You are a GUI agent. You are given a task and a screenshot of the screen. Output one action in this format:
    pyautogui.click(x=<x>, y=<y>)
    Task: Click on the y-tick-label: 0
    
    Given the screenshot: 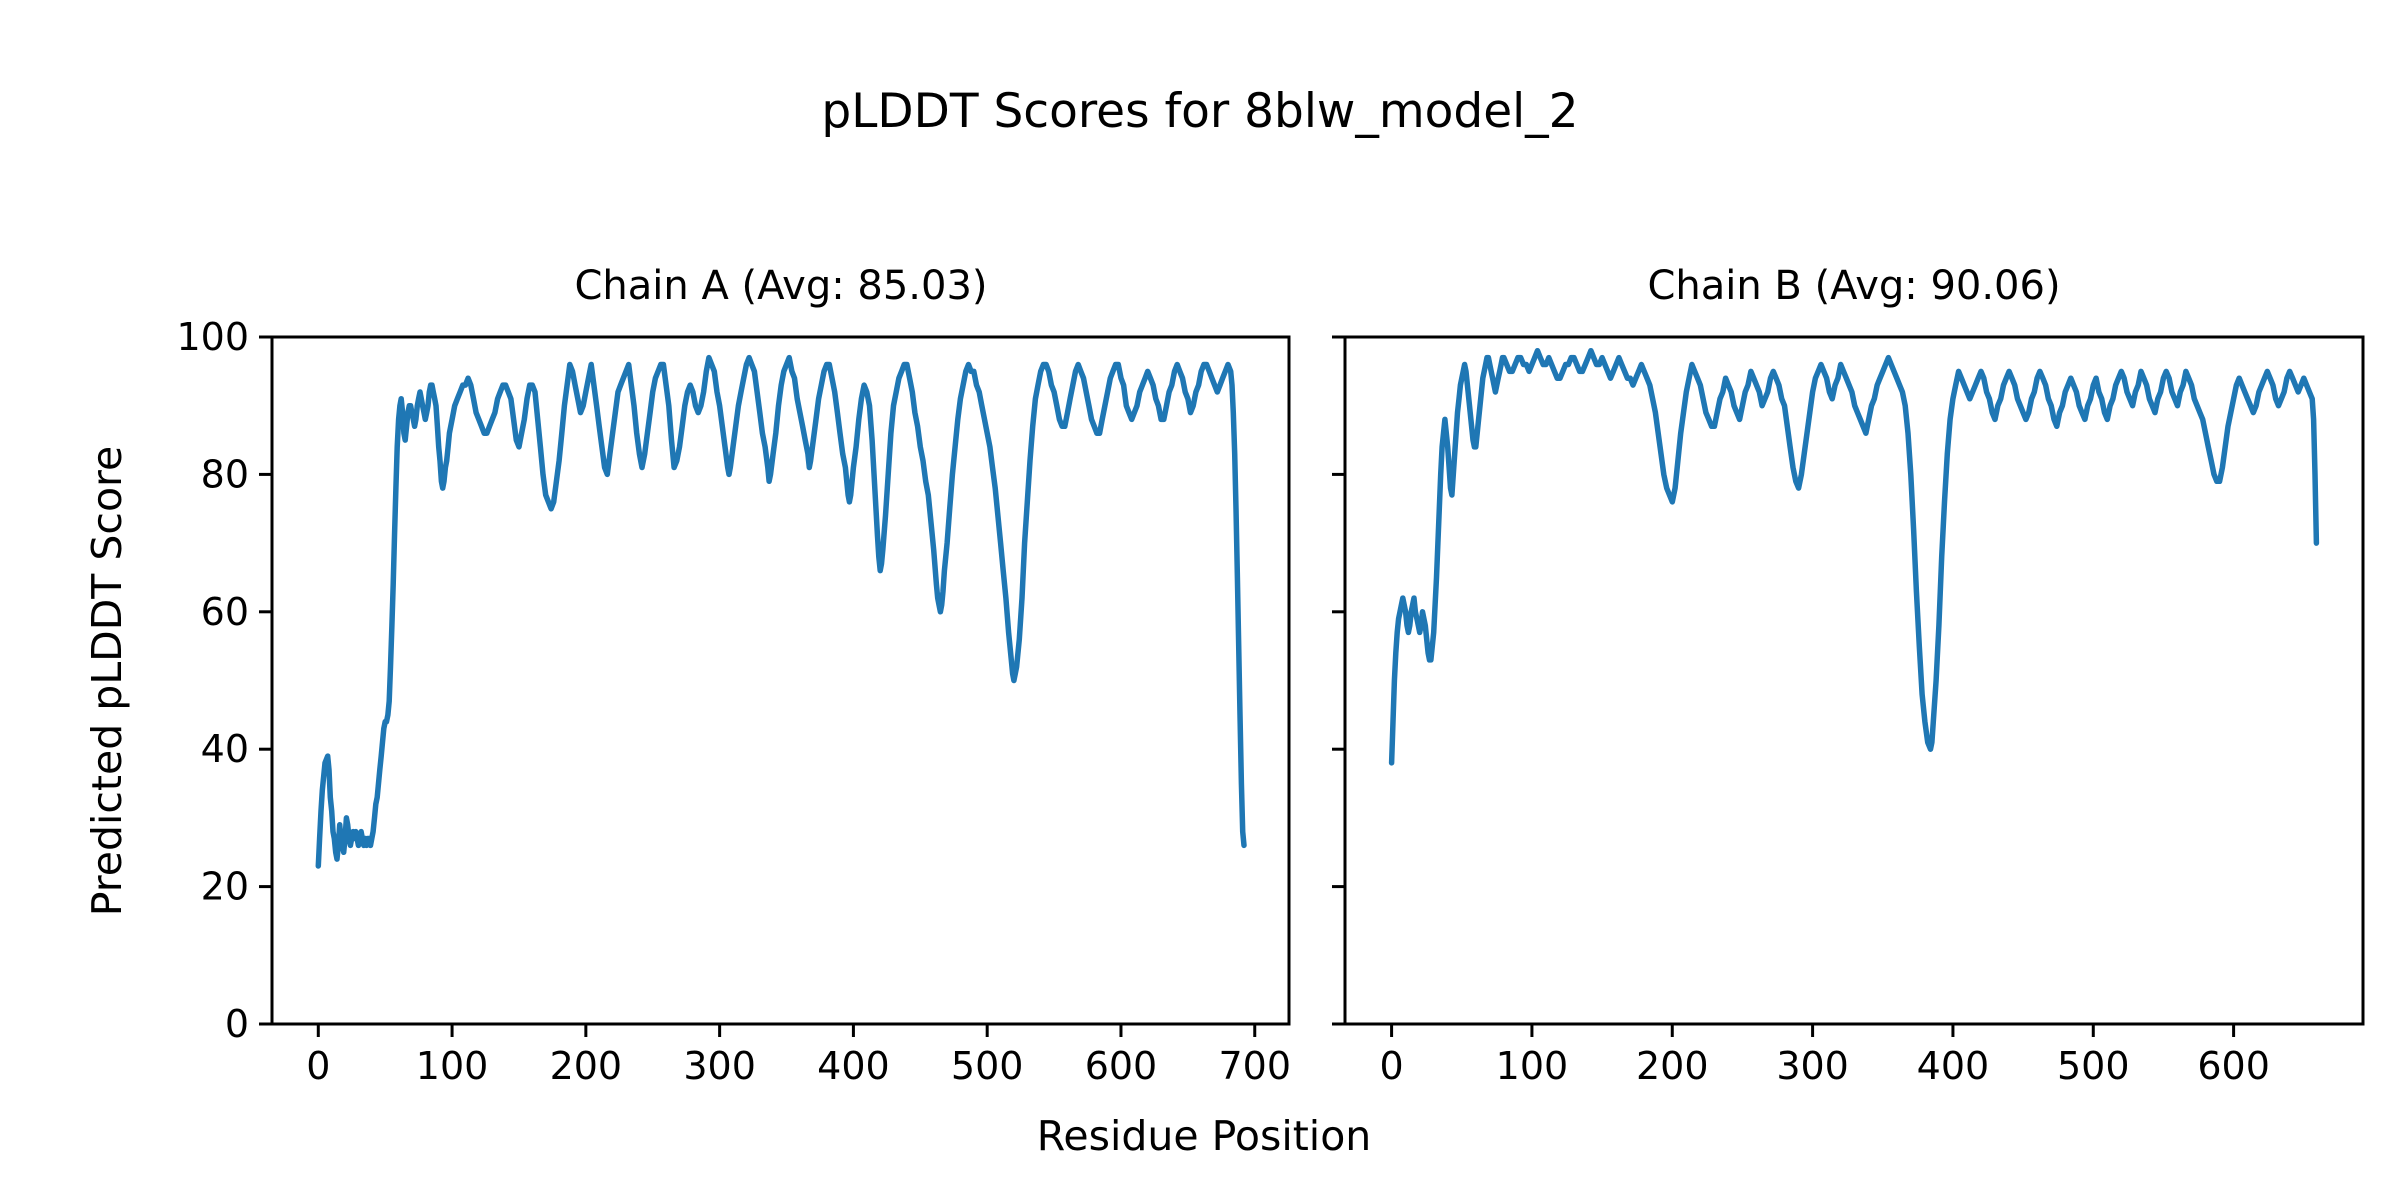 What is the action you would take?
    pyautogui.click(x=237, y=1024)
    